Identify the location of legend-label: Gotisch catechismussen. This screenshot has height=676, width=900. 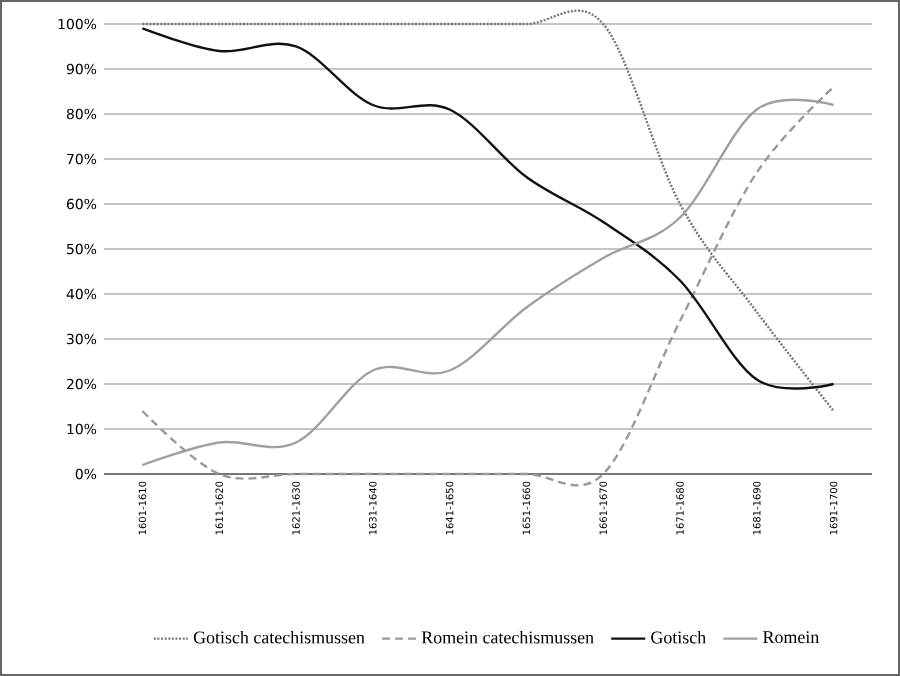
(279, 637).